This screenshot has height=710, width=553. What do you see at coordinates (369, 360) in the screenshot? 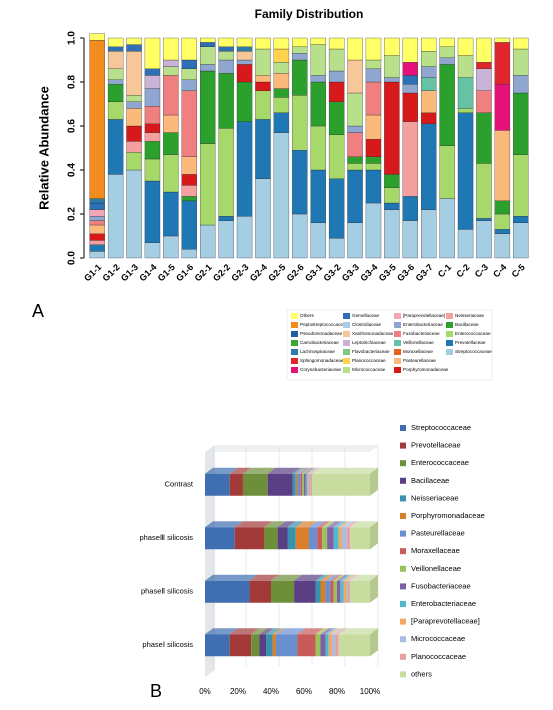
I see `legend-label: Planococcaceae` at bounding box center [369, 360].